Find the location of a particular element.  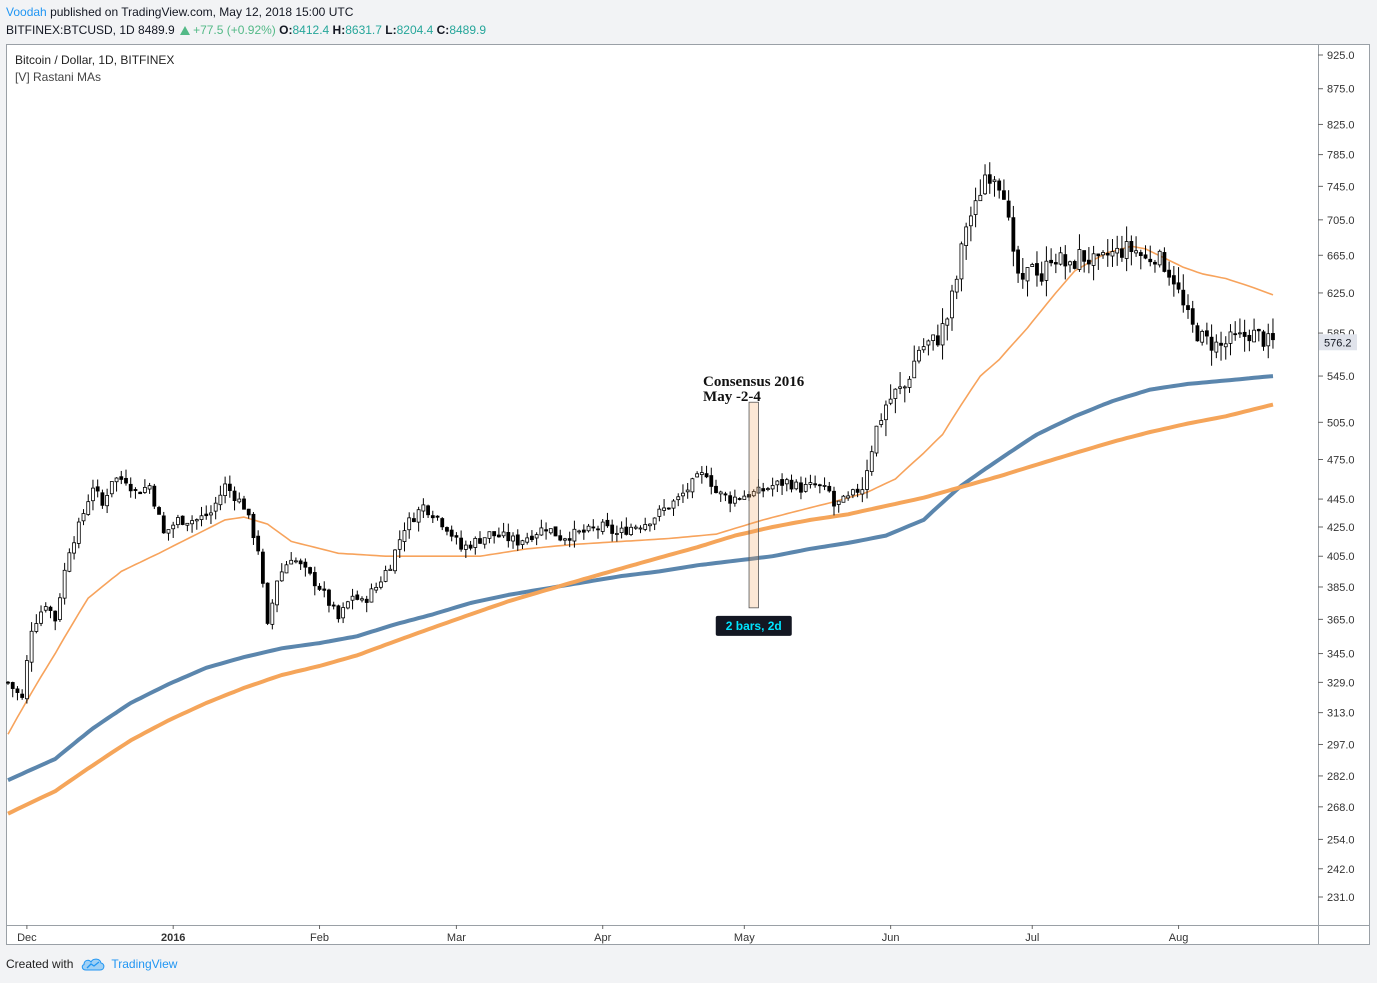

author-link: Voodah is located at coordinates (26, 12).